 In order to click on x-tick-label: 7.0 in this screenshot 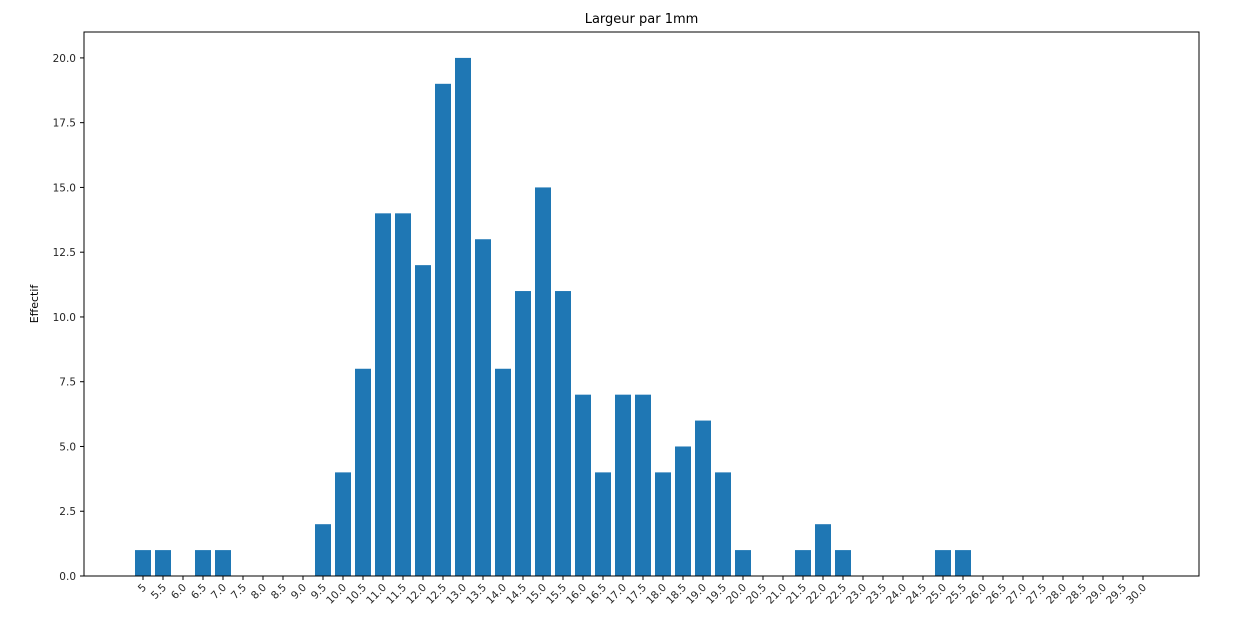, I will do `click(219, 592)`.